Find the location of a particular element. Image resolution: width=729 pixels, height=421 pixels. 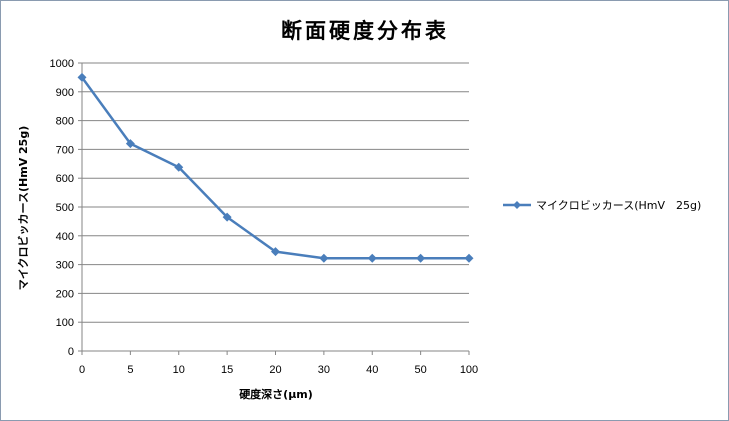

y-axis-label: マイクロビッカース(HmV 25g) is located at coordinates (23, 208).